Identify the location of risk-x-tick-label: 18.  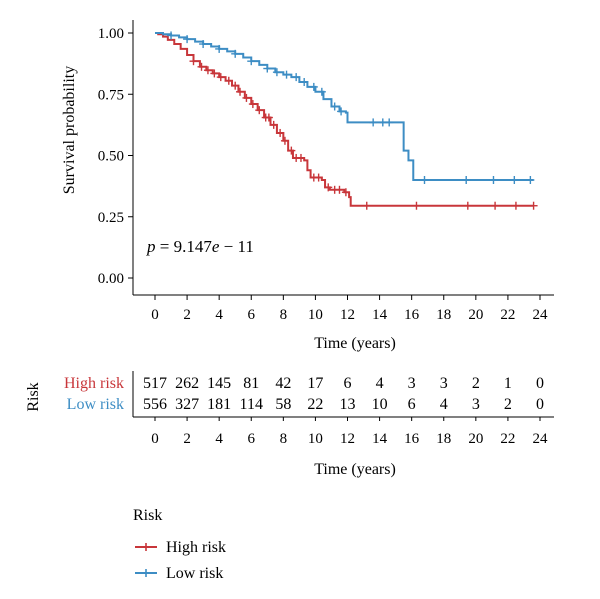
(443, 439).